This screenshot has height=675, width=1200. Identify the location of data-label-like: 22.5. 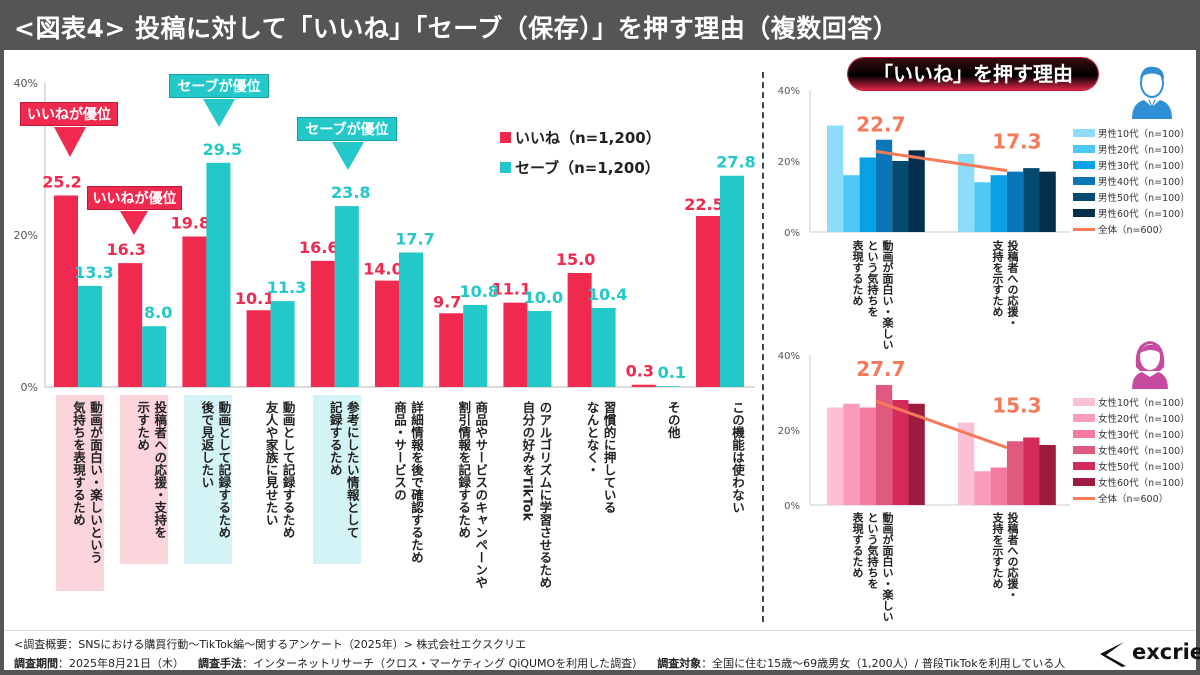
(703, 204).